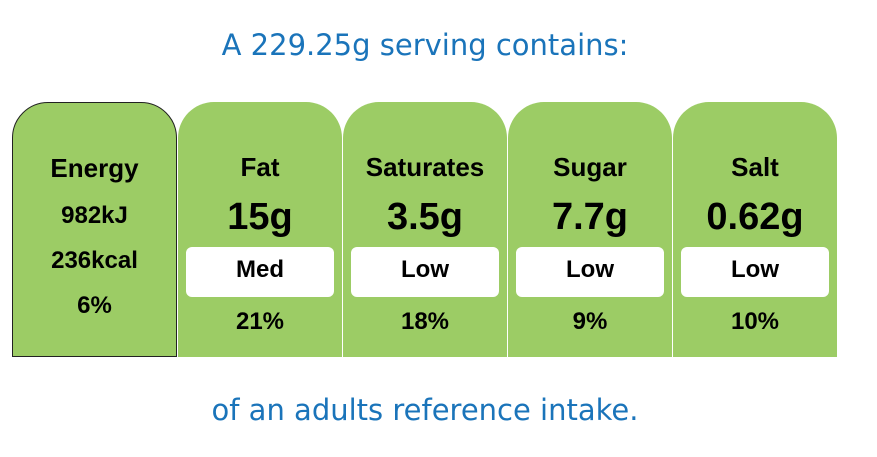 The width and height of the screenshot is (877, 457). I want to click on nutrient-amount: 7.7g, so click(590, 217).